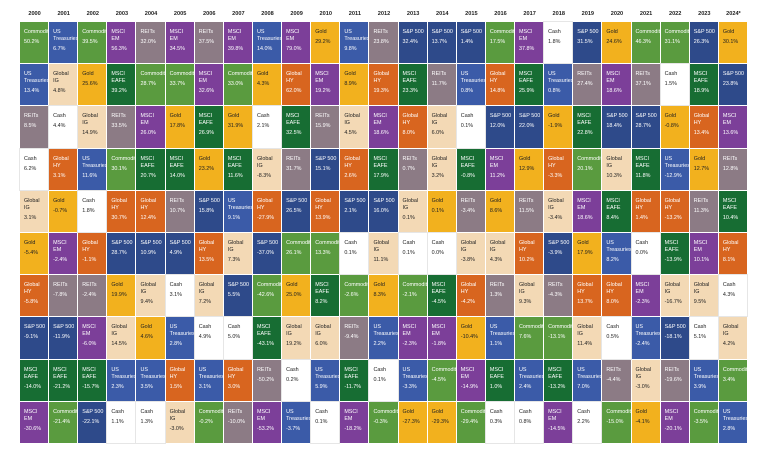  I want to click on asset-class-label: US Treasuries, so click(181, 331).